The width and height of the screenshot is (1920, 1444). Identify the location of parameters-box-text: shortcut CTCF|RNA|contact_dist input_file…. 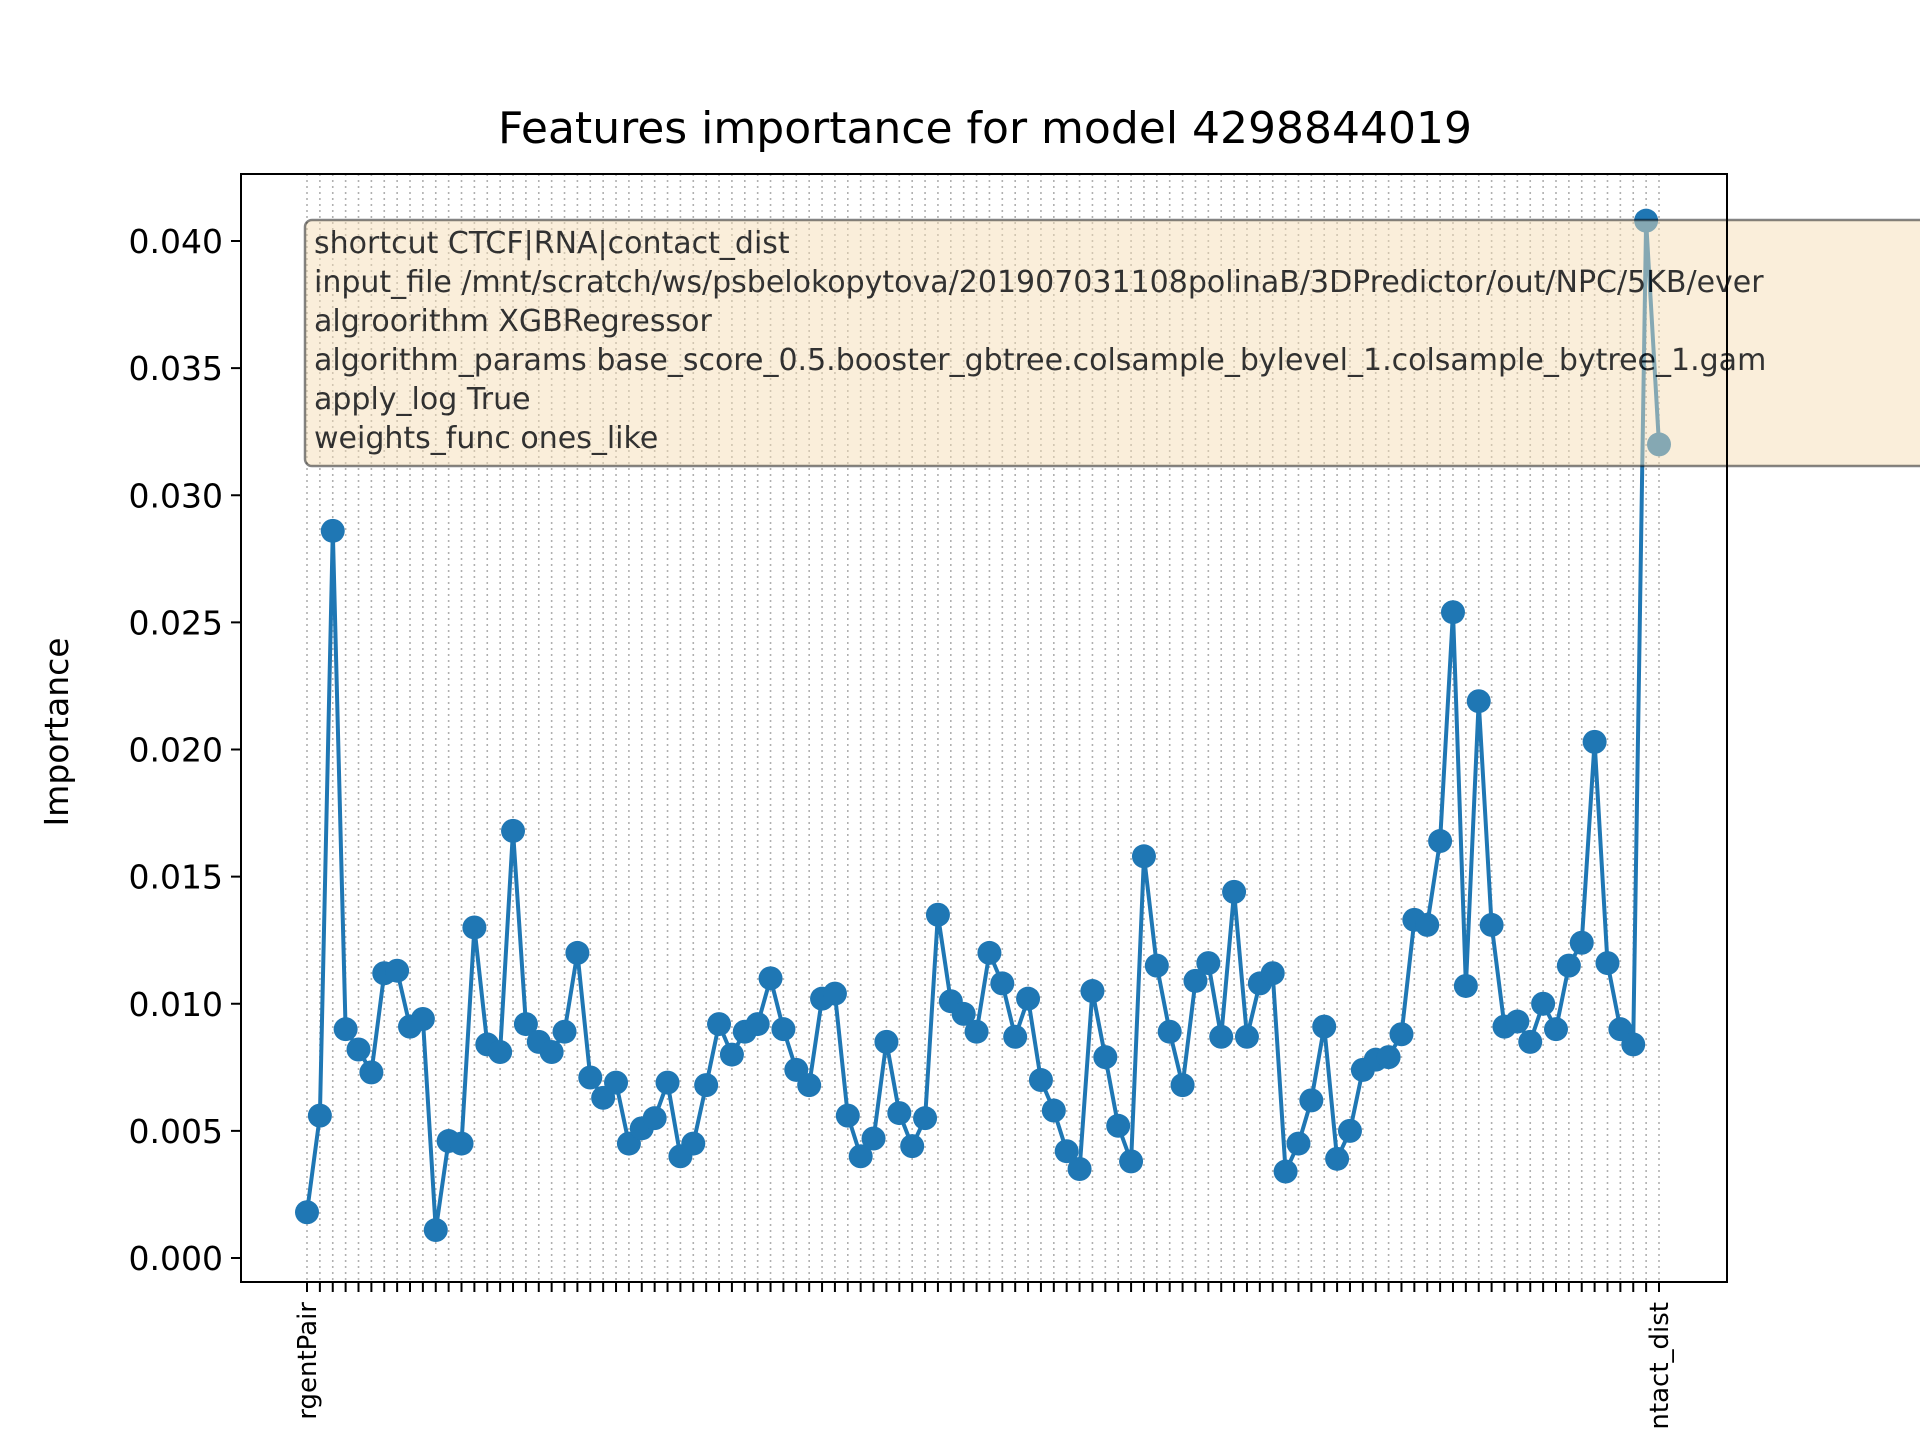
(1040, 341).